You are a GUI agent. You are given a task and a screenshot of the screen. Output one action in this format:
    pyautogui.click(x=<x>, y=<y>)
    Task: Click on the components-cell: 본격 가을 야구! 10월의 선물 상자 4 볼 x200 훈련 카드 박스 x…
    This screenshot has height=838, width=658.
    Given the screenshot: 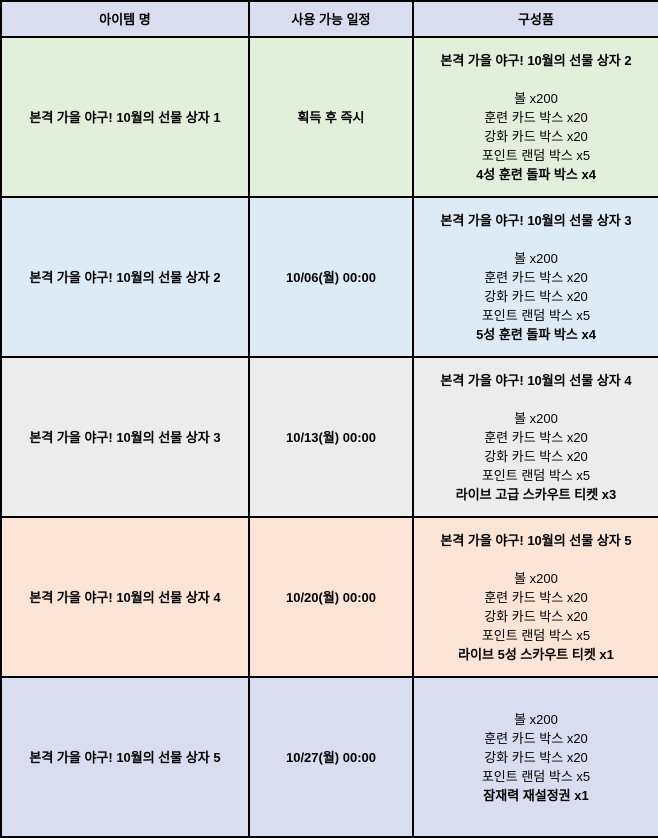 What is the action you would take?
    pyautogui.click(x=535, y=437)
    